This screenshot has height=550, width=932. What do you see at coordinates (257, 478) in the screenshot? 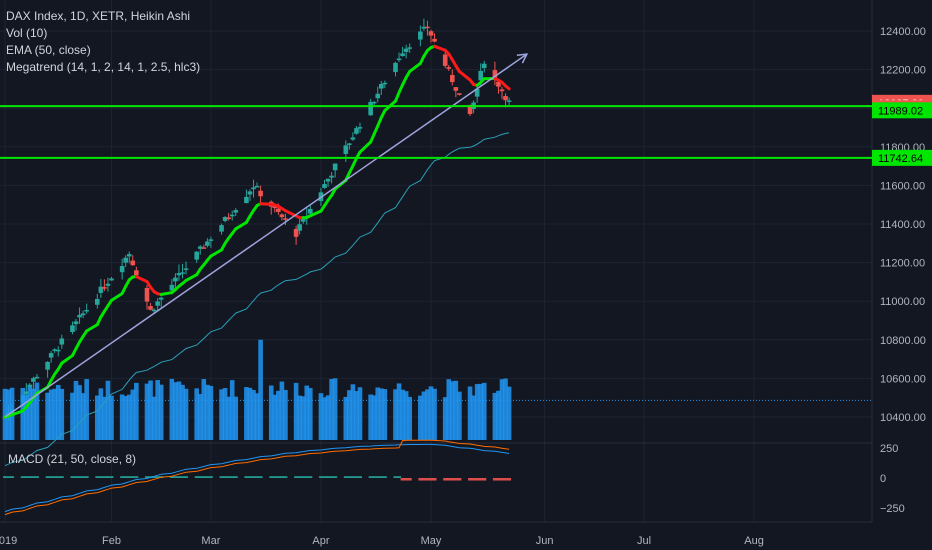
I see `macd-line` at bounding box center [257, 478].